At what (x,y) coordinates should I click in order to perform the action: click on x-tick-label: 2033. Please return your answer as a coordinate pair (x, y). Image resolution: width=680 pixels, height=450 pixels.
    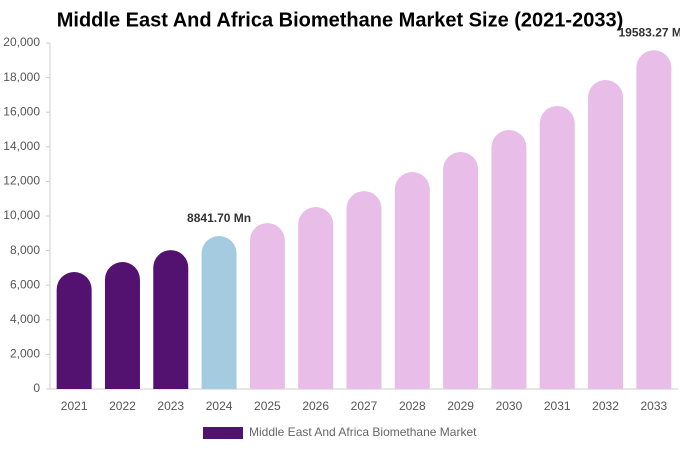
    Looking at the image, I should click on (653, 406).